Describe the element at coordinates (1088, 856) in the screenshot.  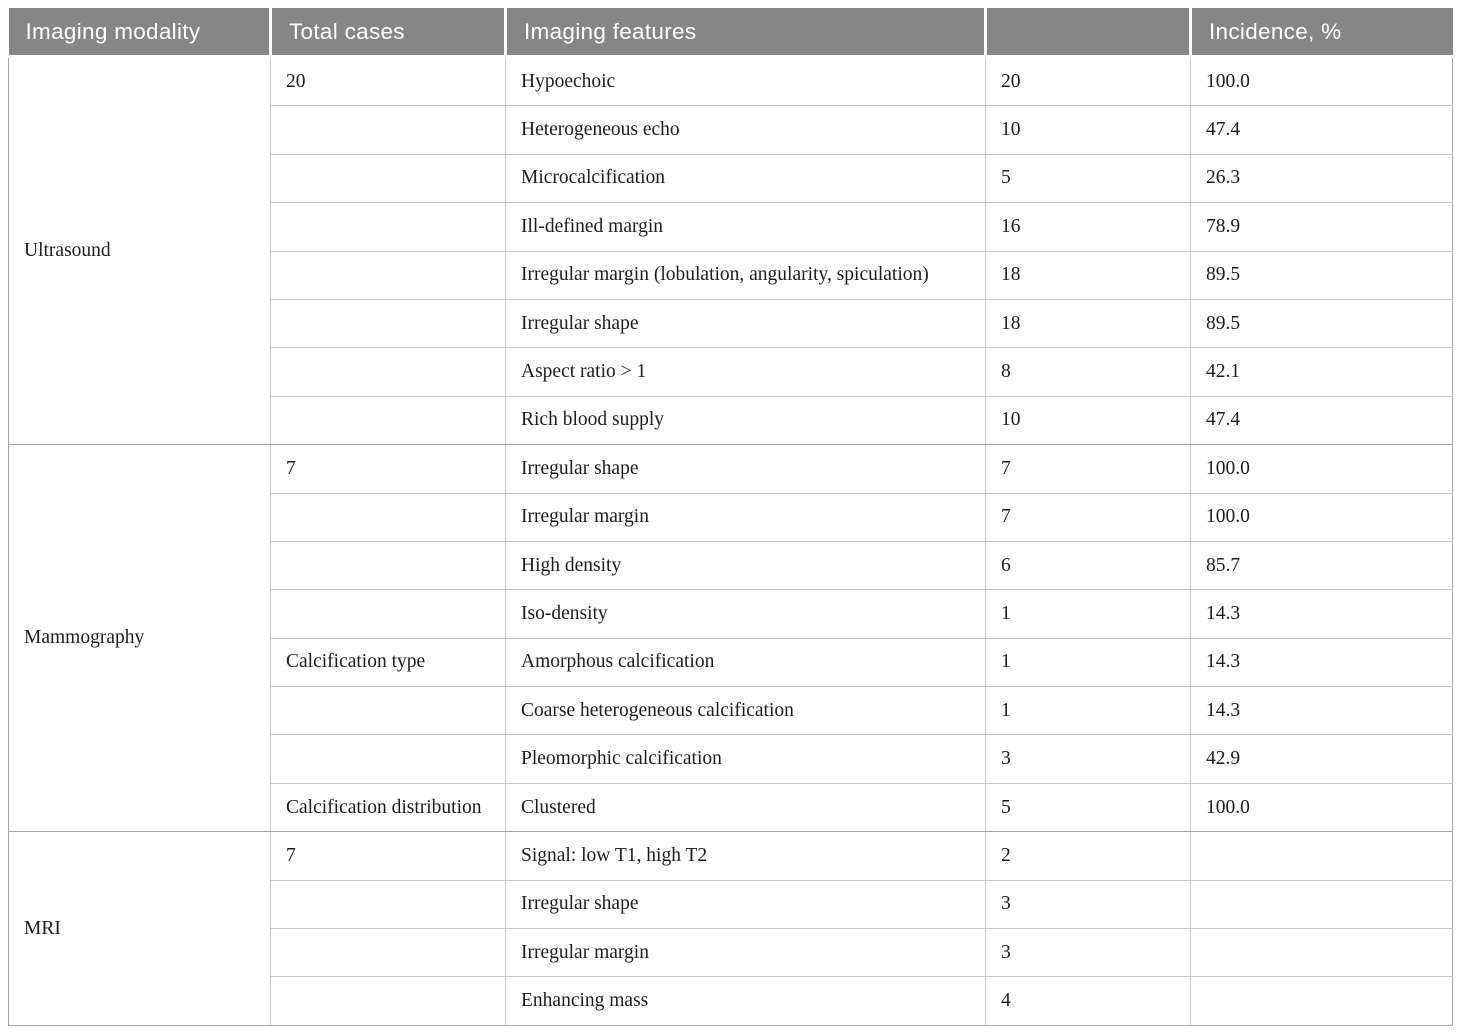
I see `count-cell: 2` at that location.